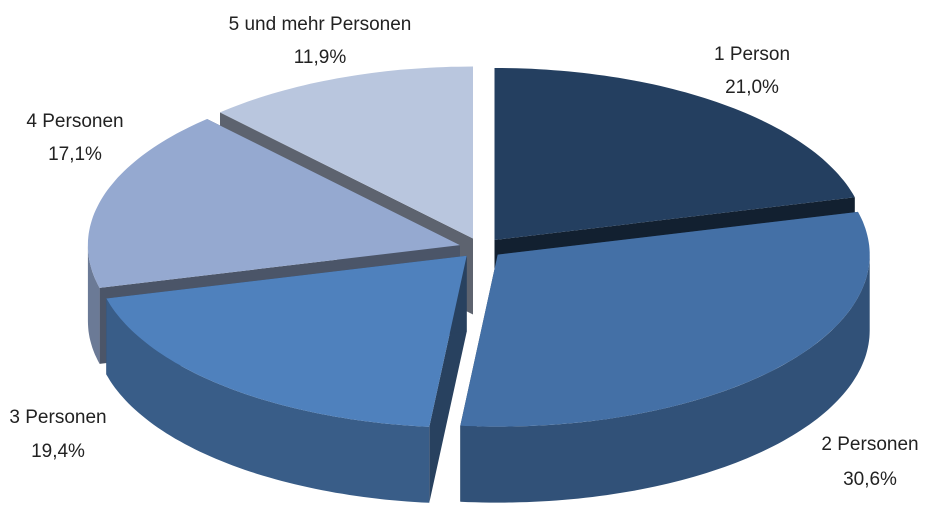 The width and height of the screenshot is (939, 507). What do you see at coordinates (58, 451) in the screenshot?
I see `slice-value-label: 19,4%` at bounding box center [58, 451].